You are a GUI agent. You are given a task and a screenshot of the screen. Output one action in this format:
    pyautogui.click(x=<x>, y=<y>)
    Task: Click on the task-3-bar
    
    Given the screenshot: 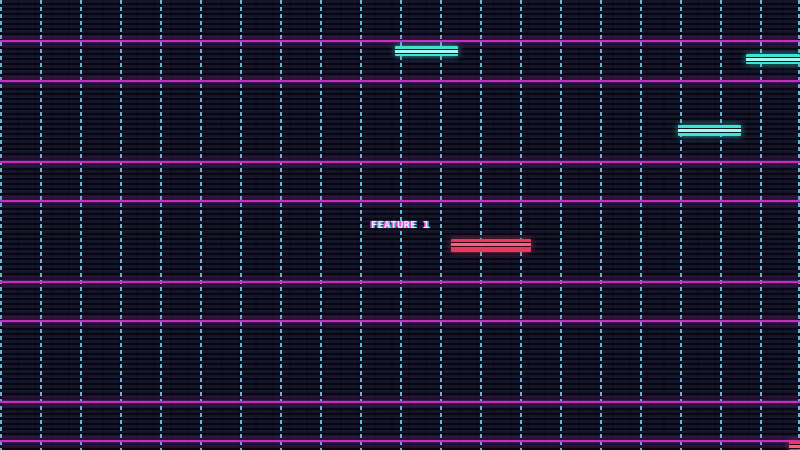 What is the action you would take?
    pyautogui.click(x=709, y=130)
    